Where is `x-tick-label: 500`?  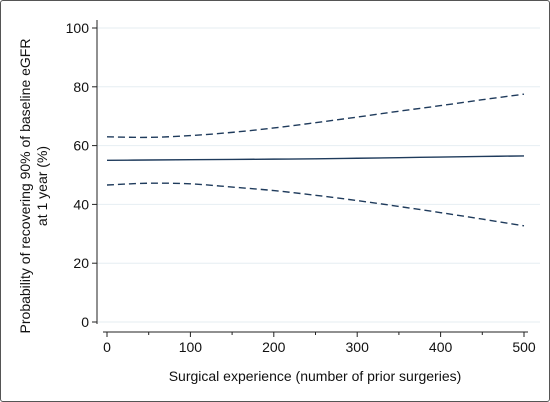 x-tick-label: 500 is located at coordinates (524, 347).